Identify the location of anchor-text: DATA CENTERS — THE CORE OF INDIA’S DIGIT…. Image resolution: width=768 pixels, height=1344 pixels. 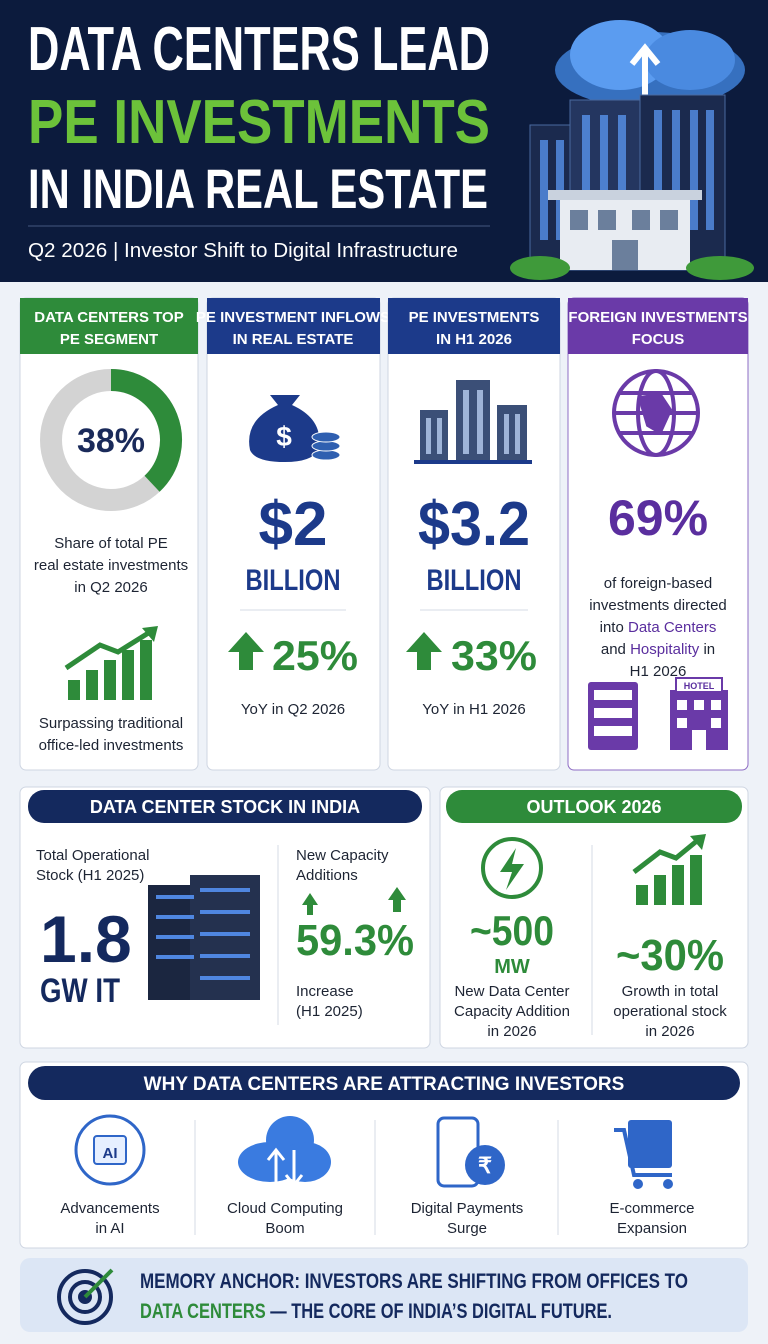
(376, 1311).